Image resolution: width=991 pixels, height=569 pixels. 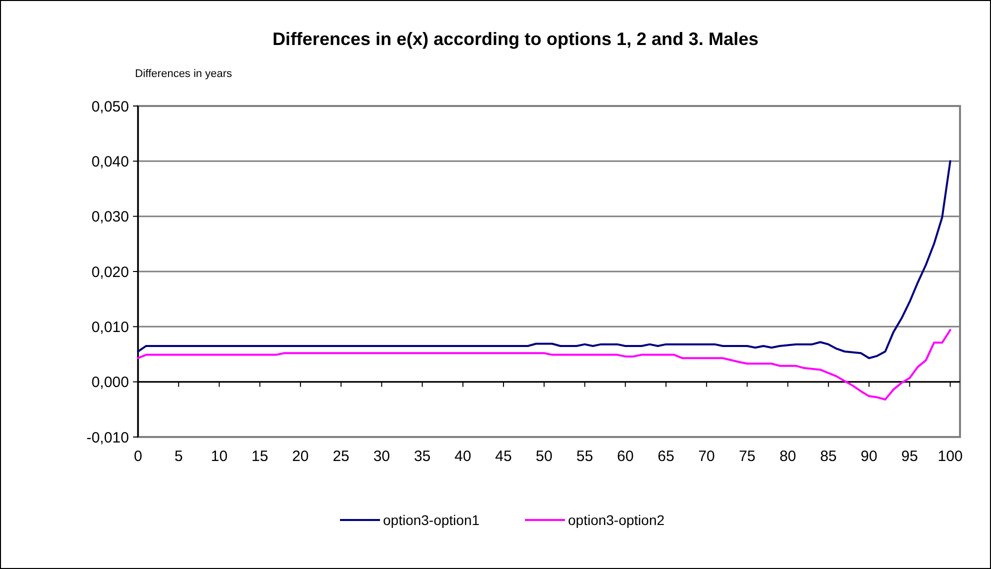 What do you see at coordinates (110, 107) in the screenshot?
I see `y-tick-label: 0,050` at bounding box center [110, 107].